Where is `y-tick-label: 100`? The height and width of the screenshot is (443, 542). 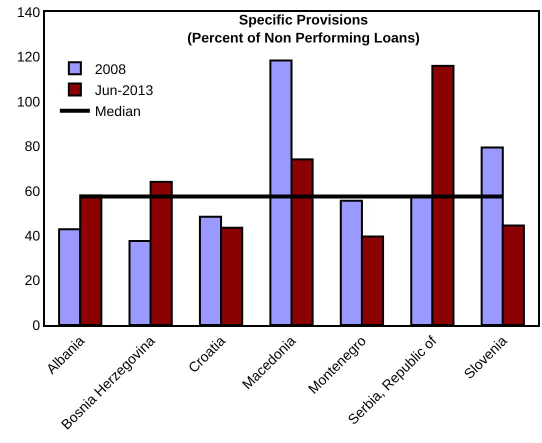
y-tick-label: 100 is located at coordinates (28, 101).